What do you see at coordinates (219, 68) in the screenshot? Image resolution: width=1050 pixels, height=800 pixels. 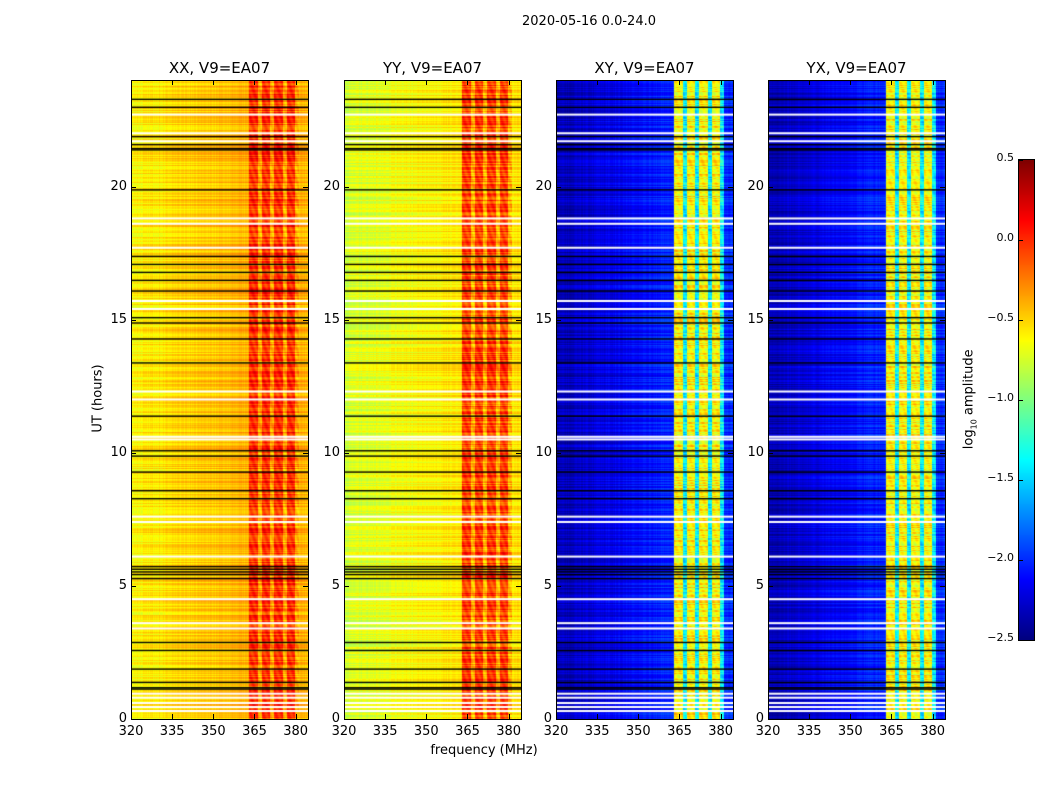 I see `panel-title: XX, V9=EA07` at bounding box center [219, 68].